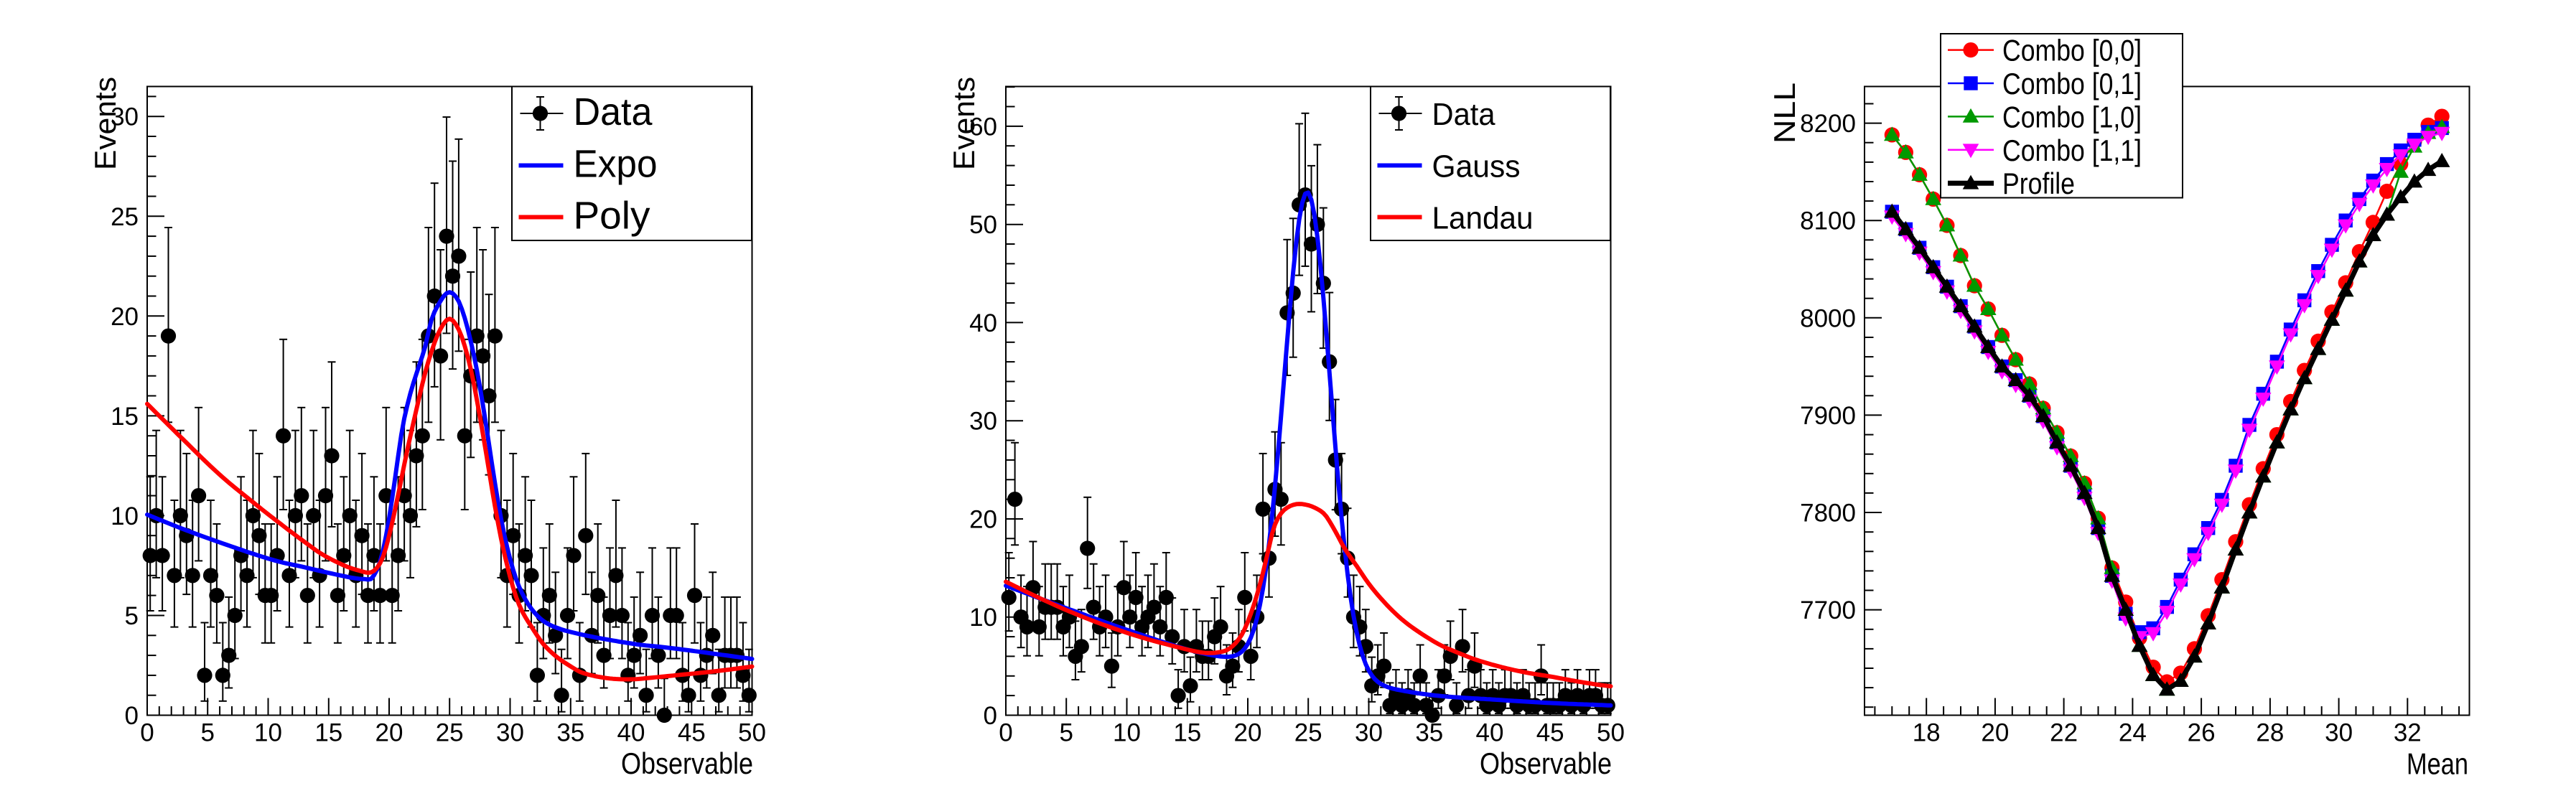 This screenshot has height=801, width=2576. I want to click on svg-text: 60, so click(983, 127).